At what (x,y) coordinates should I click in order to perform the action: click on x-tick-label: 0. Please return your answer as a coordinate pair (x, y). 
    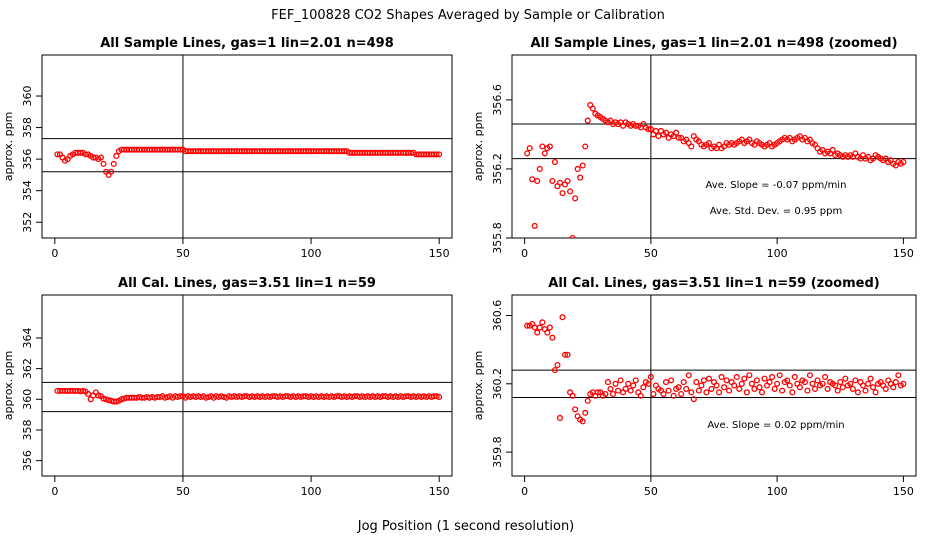
    Looking at the image, I should click on (54, 491).